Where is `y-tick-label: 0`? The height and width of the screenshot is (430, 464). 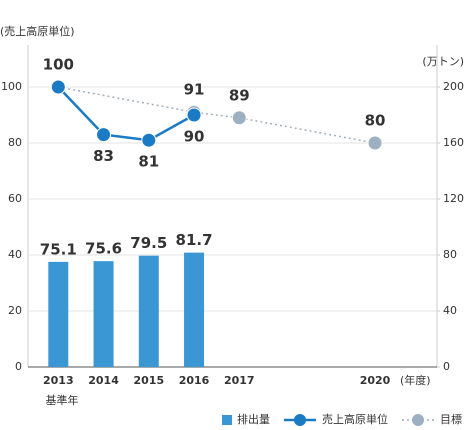
y-tick-label: 0 is located at coordinates (18, 366).